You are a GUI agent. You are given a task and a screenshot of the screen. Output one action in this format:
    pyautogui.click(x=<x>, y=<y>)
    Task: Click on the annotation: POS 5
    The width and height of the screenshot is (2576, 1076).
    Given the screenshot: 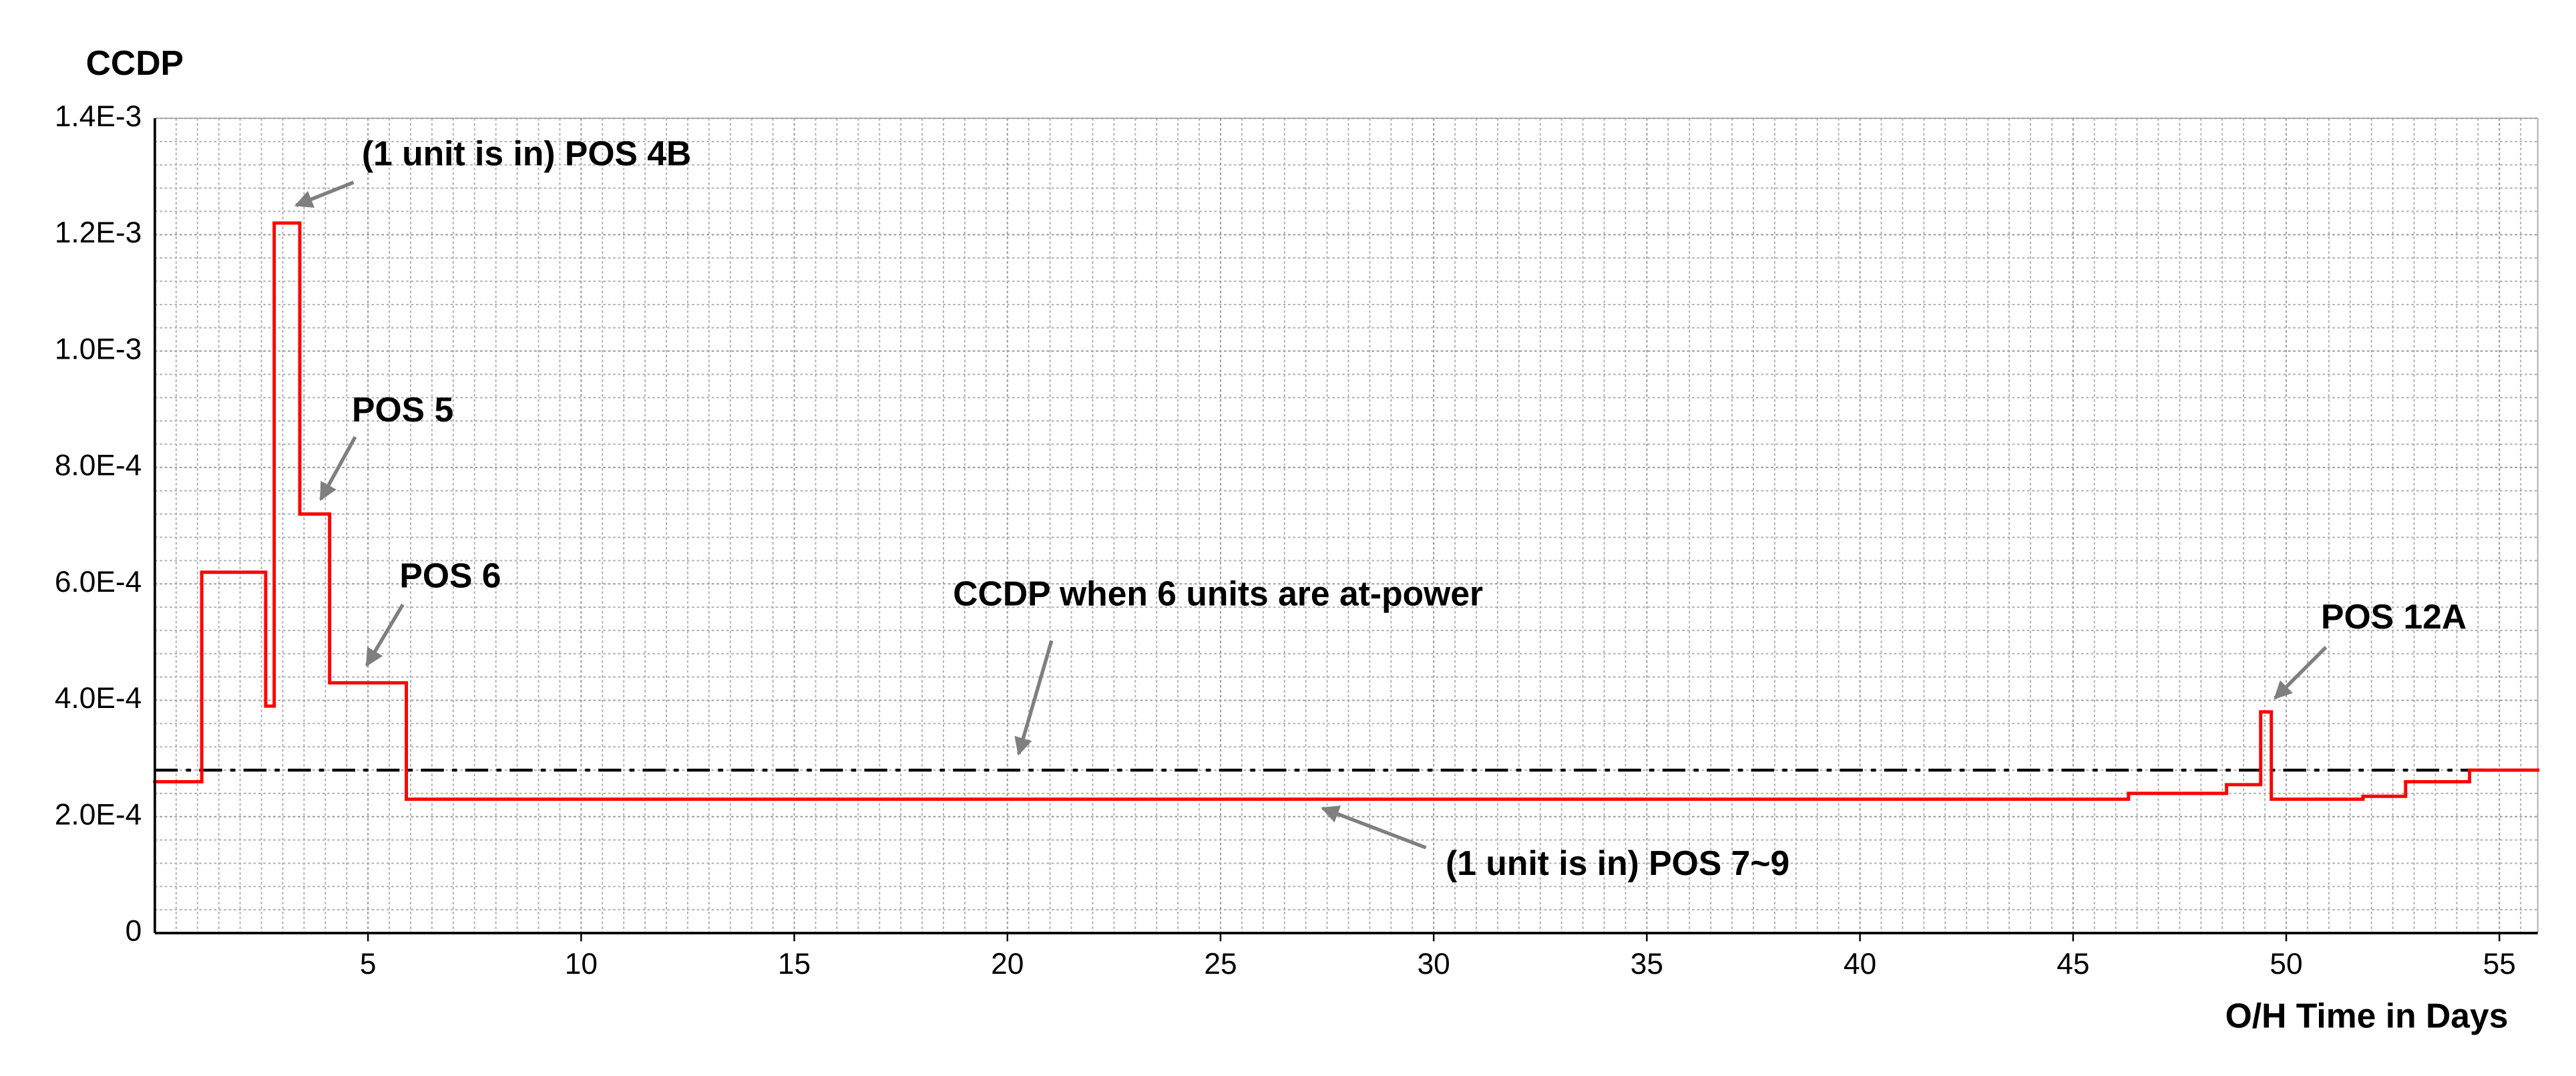 What is the action you would take?
    pyautogui.click(x=402, y=409)
    